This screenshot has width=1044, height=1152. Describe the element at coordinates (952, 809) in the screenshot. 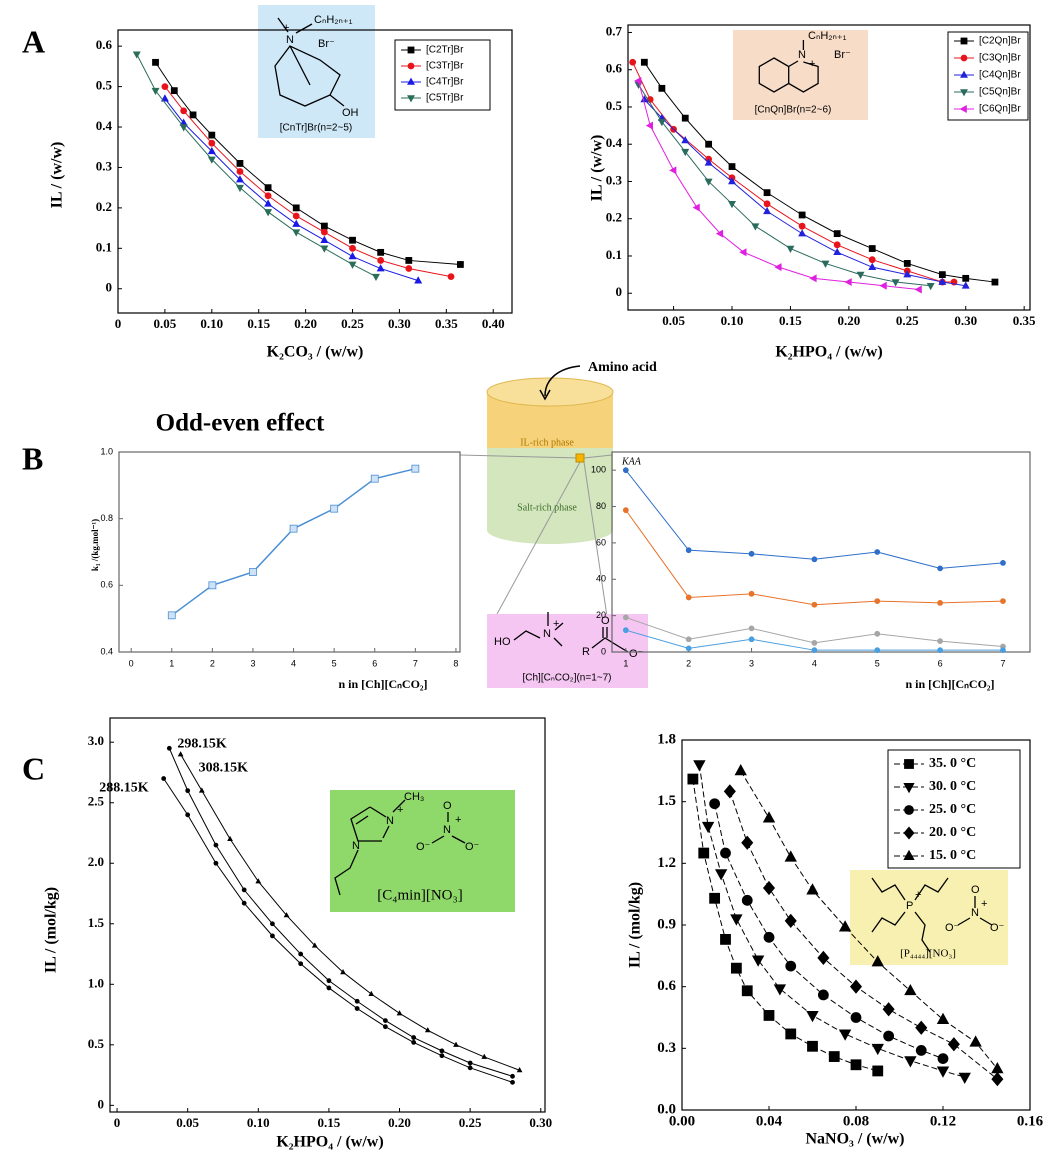

I see `legend-label: 25. 0 °C` at that location.